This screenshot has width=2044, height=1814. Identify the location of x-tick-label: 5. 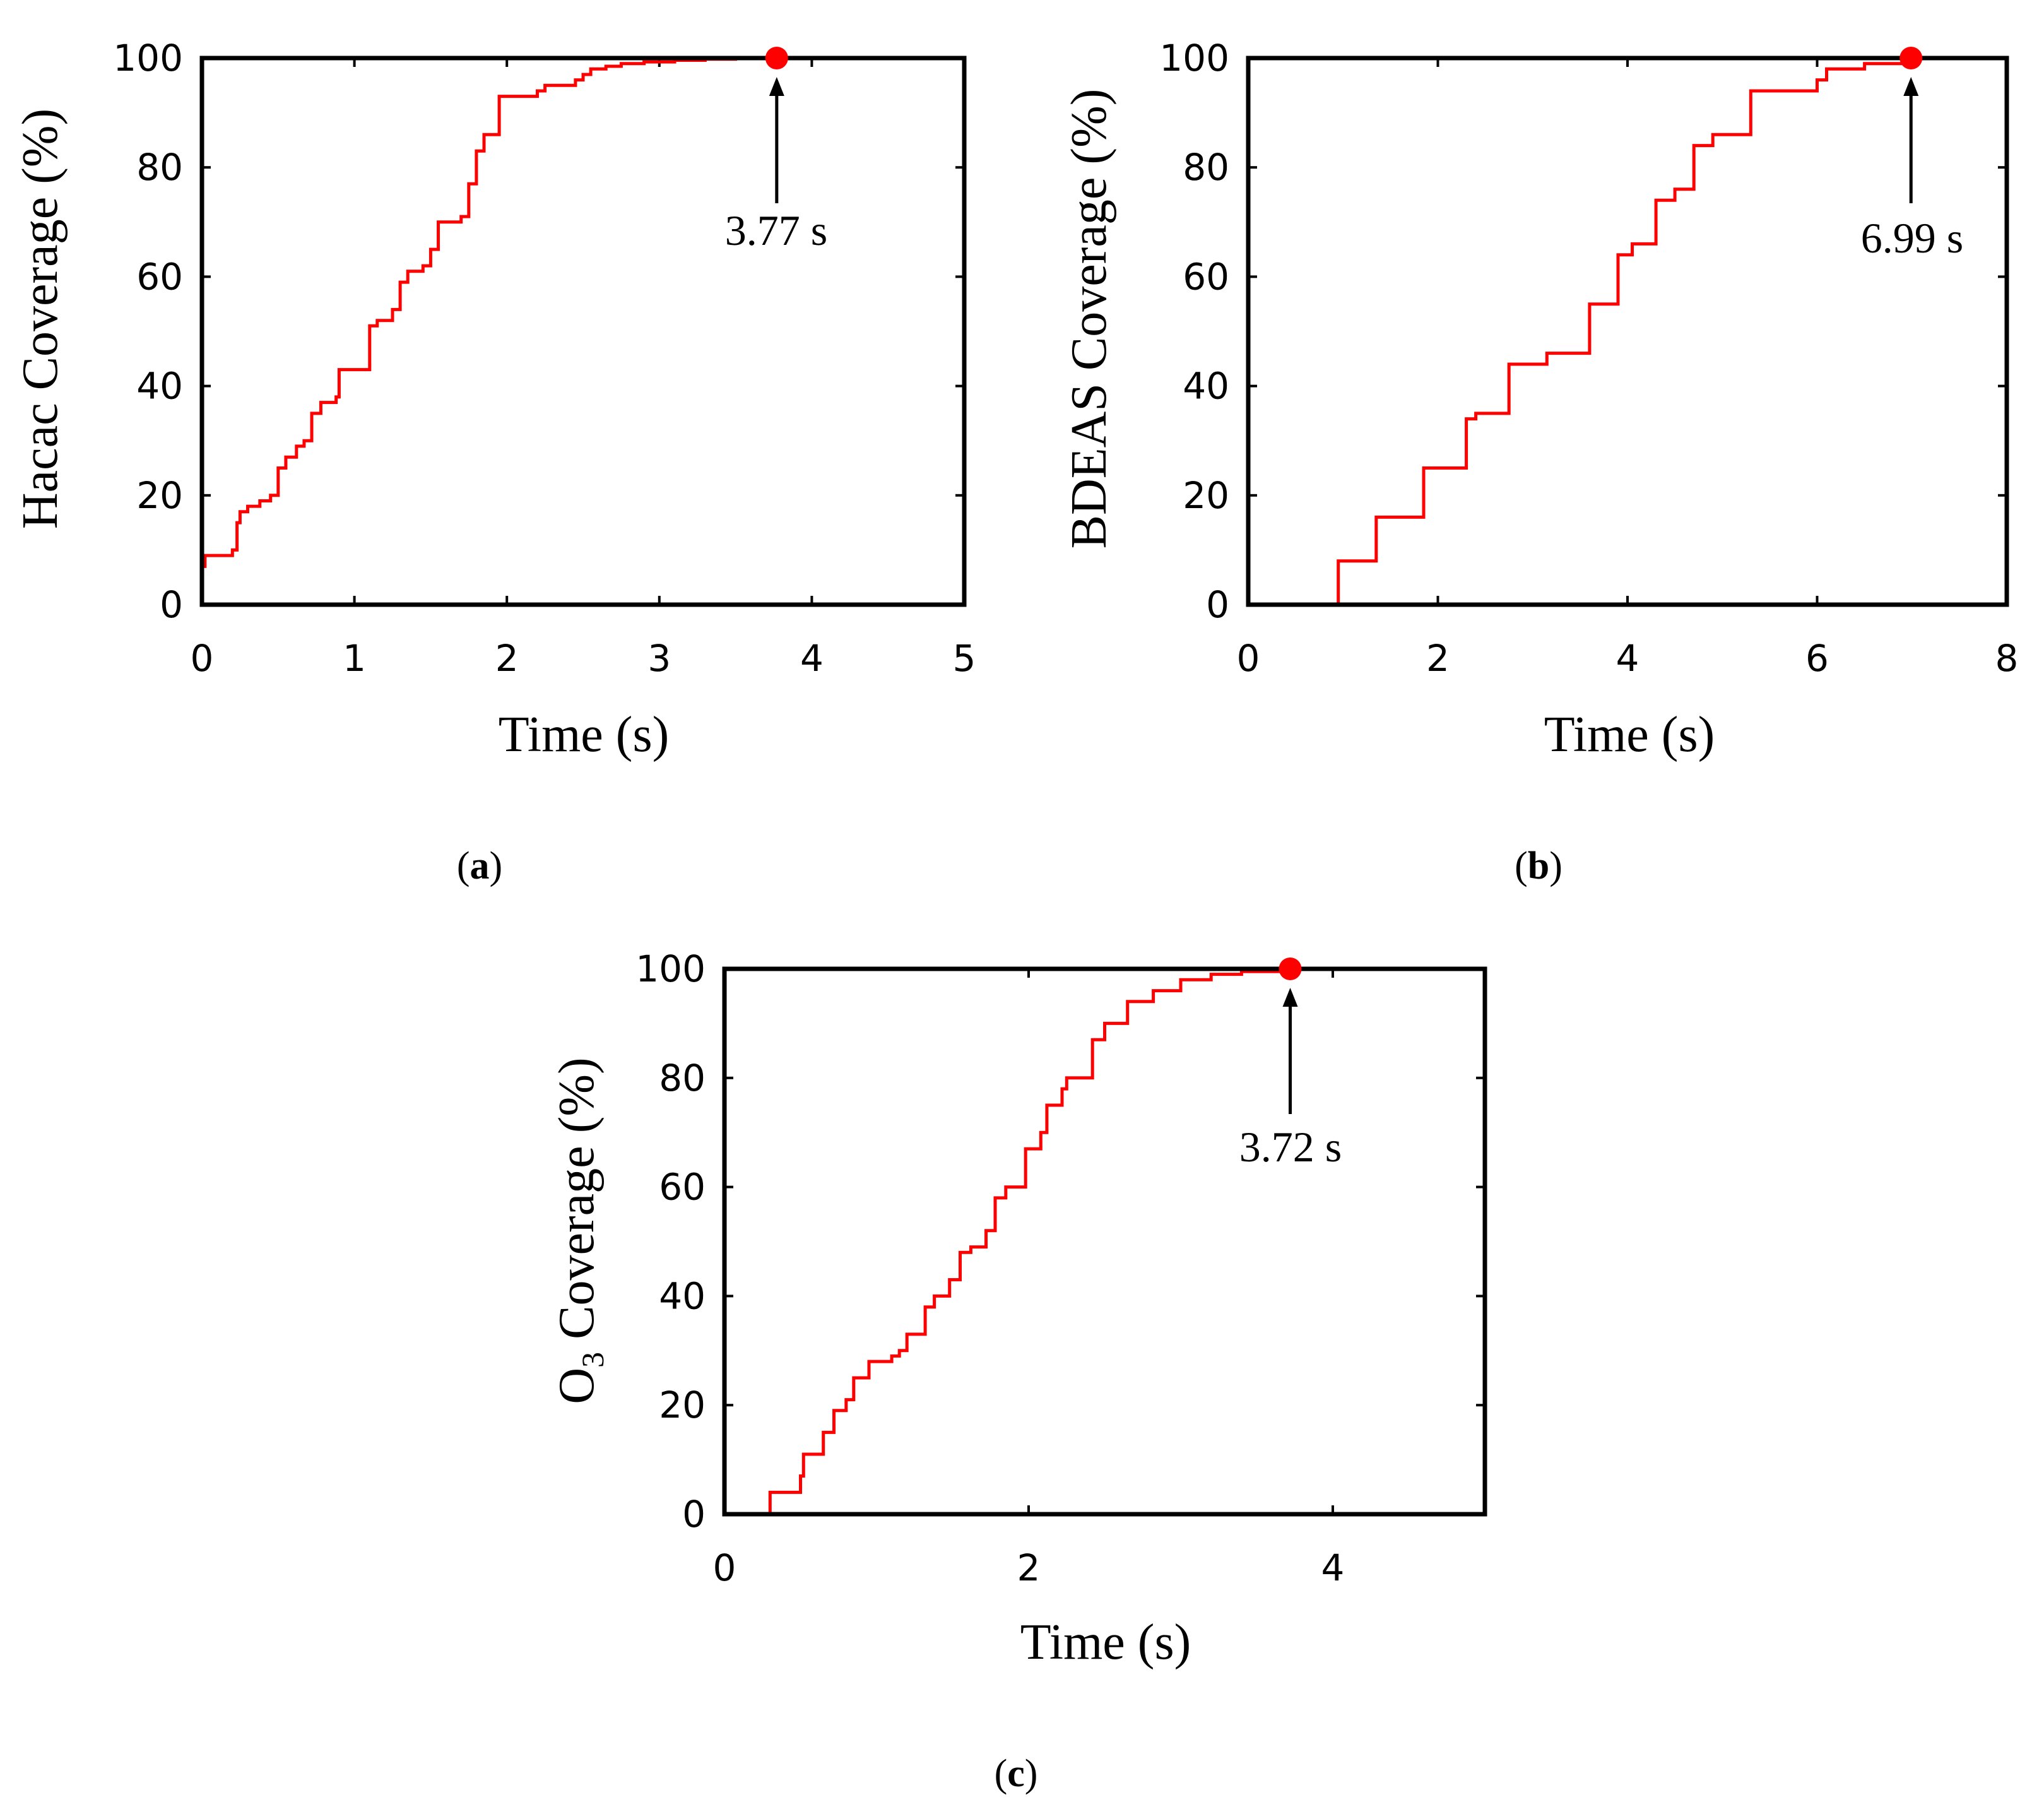
(965, 658).